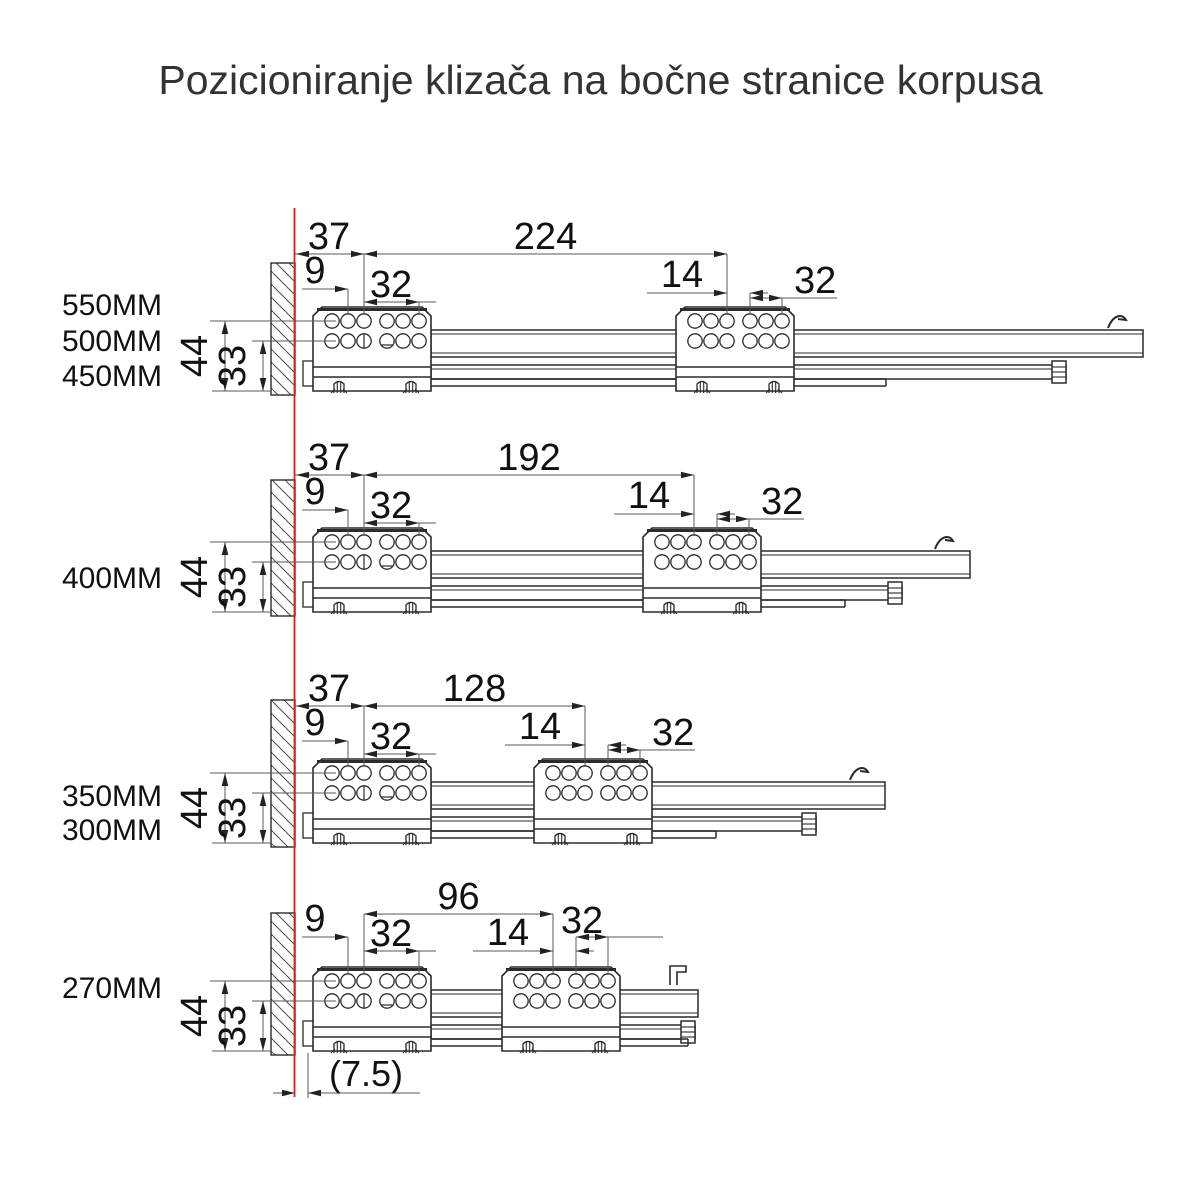  What do you see at coordinates (528, 458) in the screenshot?
I see `dim-span: 192` at bounding box center [528, 458].